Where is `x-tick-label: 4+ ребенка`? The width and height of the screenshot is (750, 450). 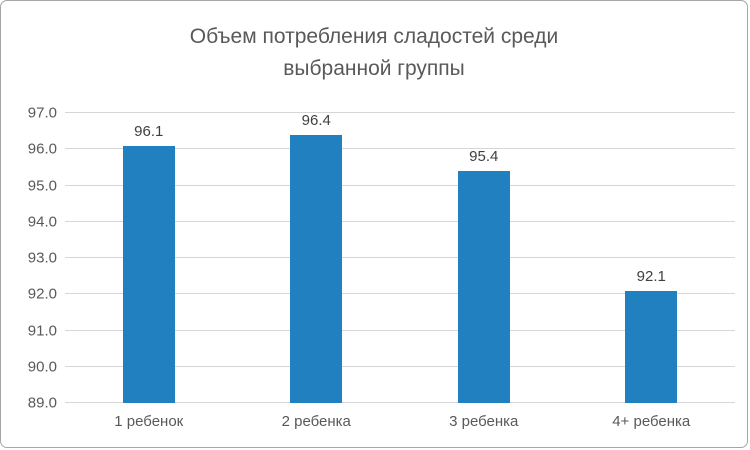 x-tick-label: 4+ ребенка is located at coordinates (651, 421).